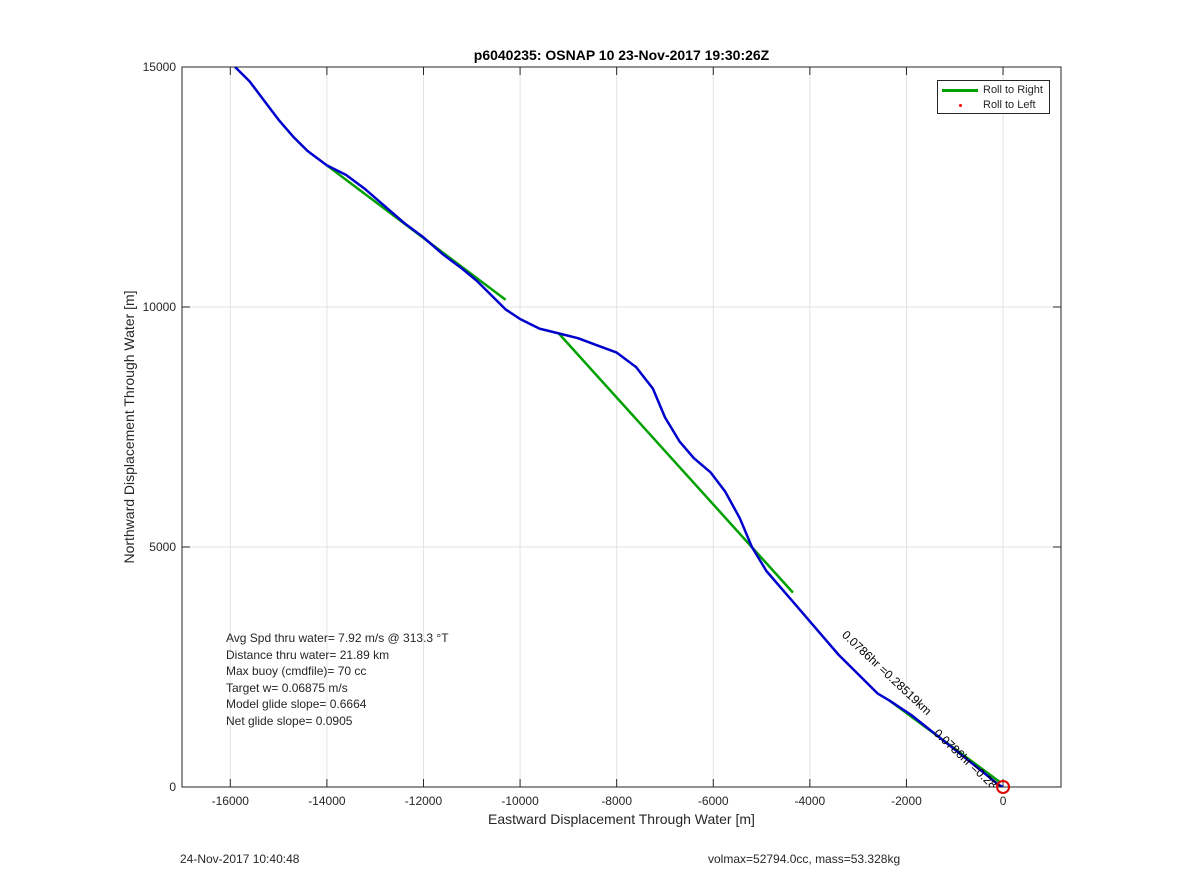 Image resolution: width=1200 pixels, height=885 pixels. Describe the element at coordinates (1003, 787) in the screenshot. I see `origin-marker` at that location.